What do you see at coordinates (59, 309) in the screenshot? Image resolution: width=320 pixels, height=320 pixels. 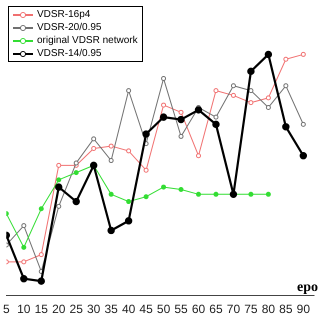 I see `x-tick-label: 20` at bounding box center [59, 309].